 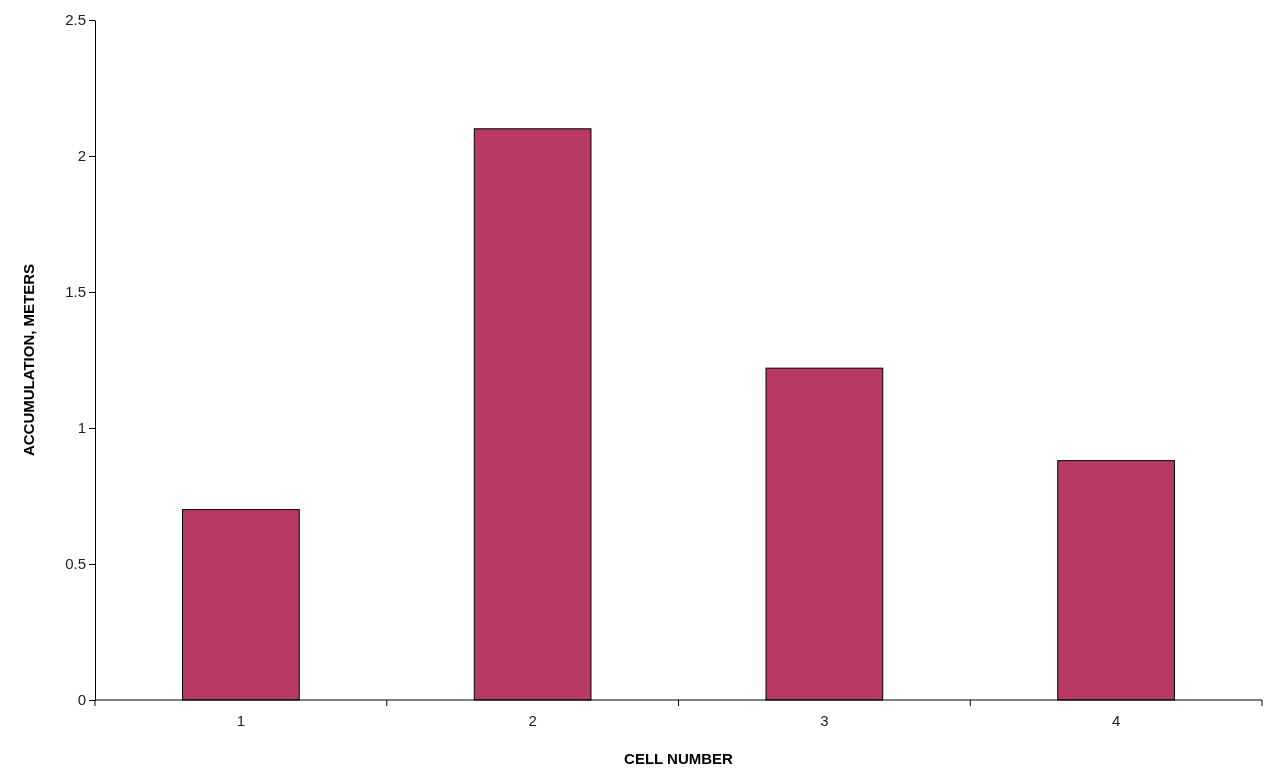 What do you see at coordinates (28, 360) in the screenshot?
I see `y-axis-title: ACCUMULATION, METERS` at bounding box center [28, 360].